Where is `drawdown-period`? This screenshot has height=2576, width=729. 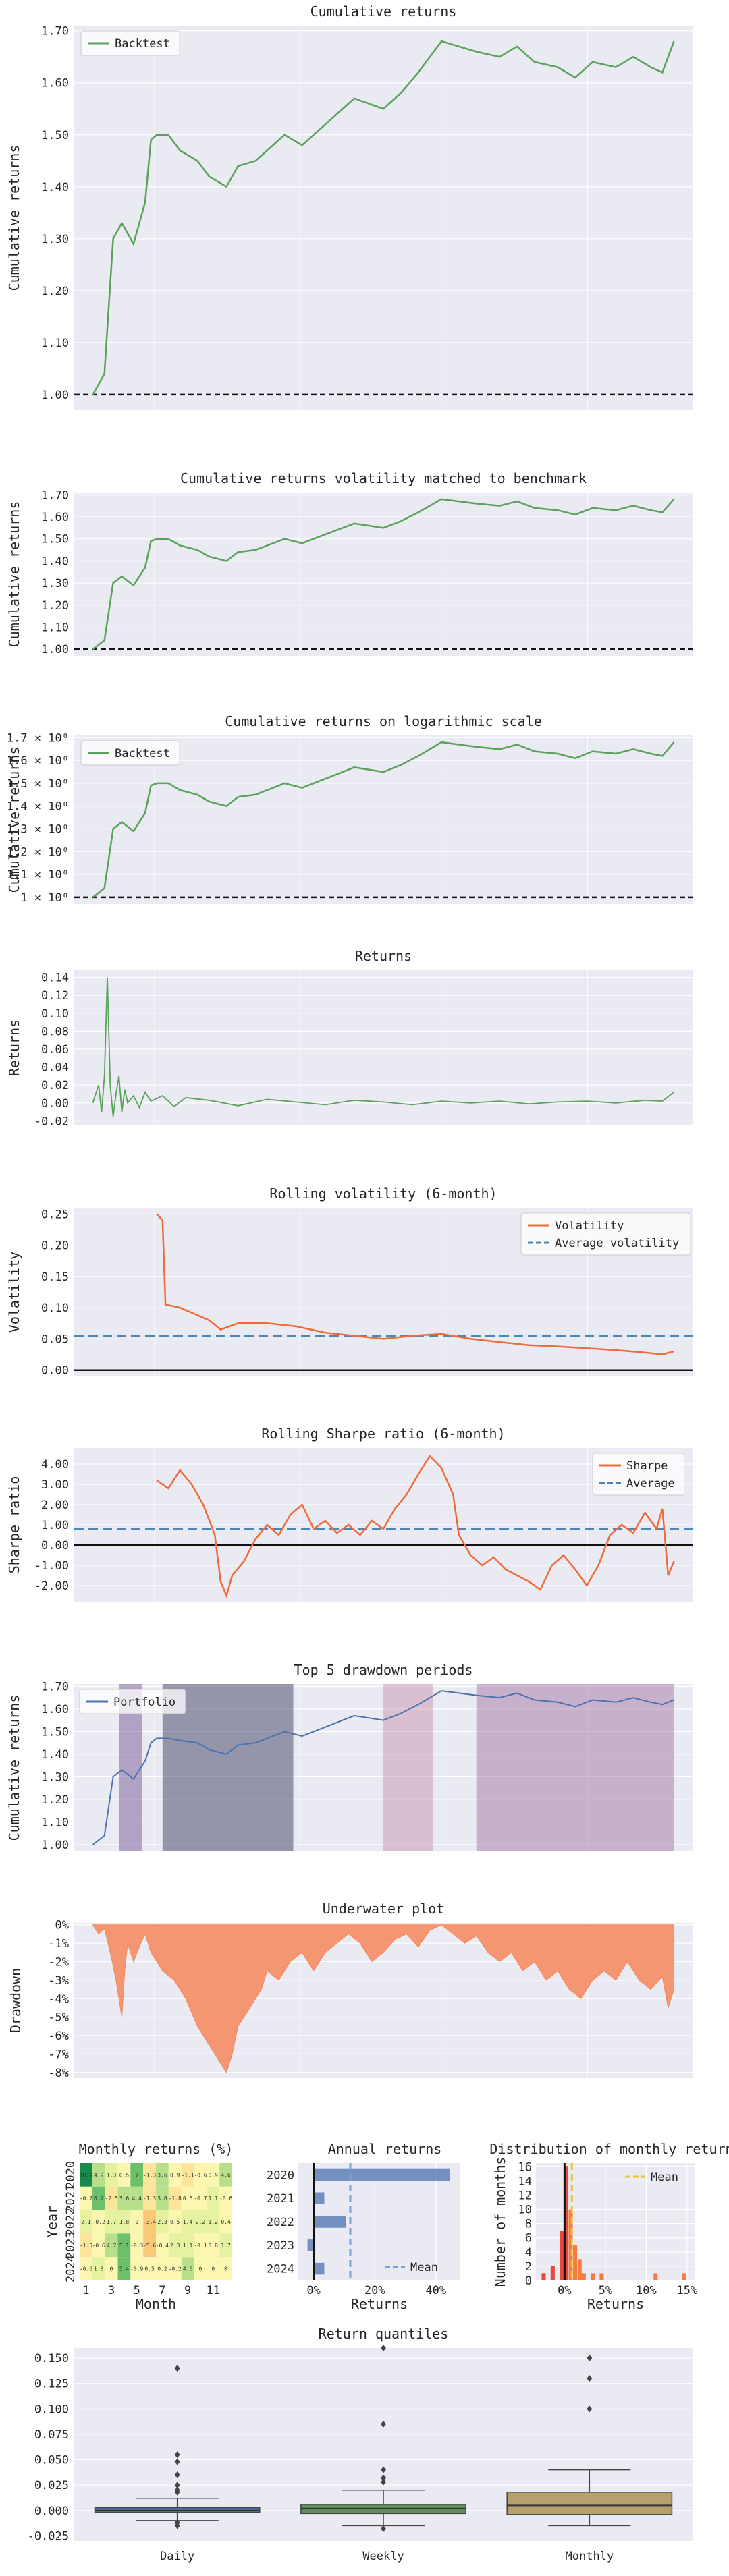
drawdown-period is located at coordinates (575, 1767).